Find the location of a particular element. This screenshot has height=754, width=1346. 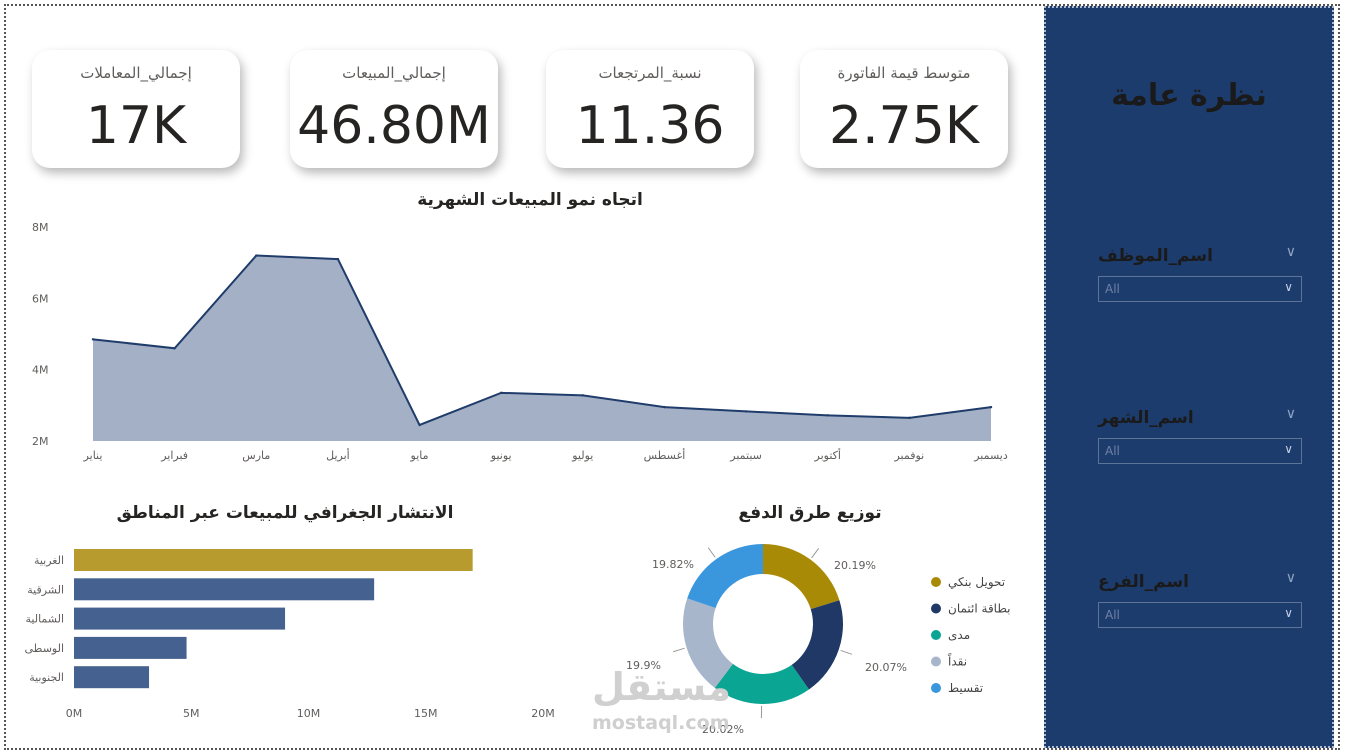

kpi-value: 2.75K is located at coordinates (904, 126).